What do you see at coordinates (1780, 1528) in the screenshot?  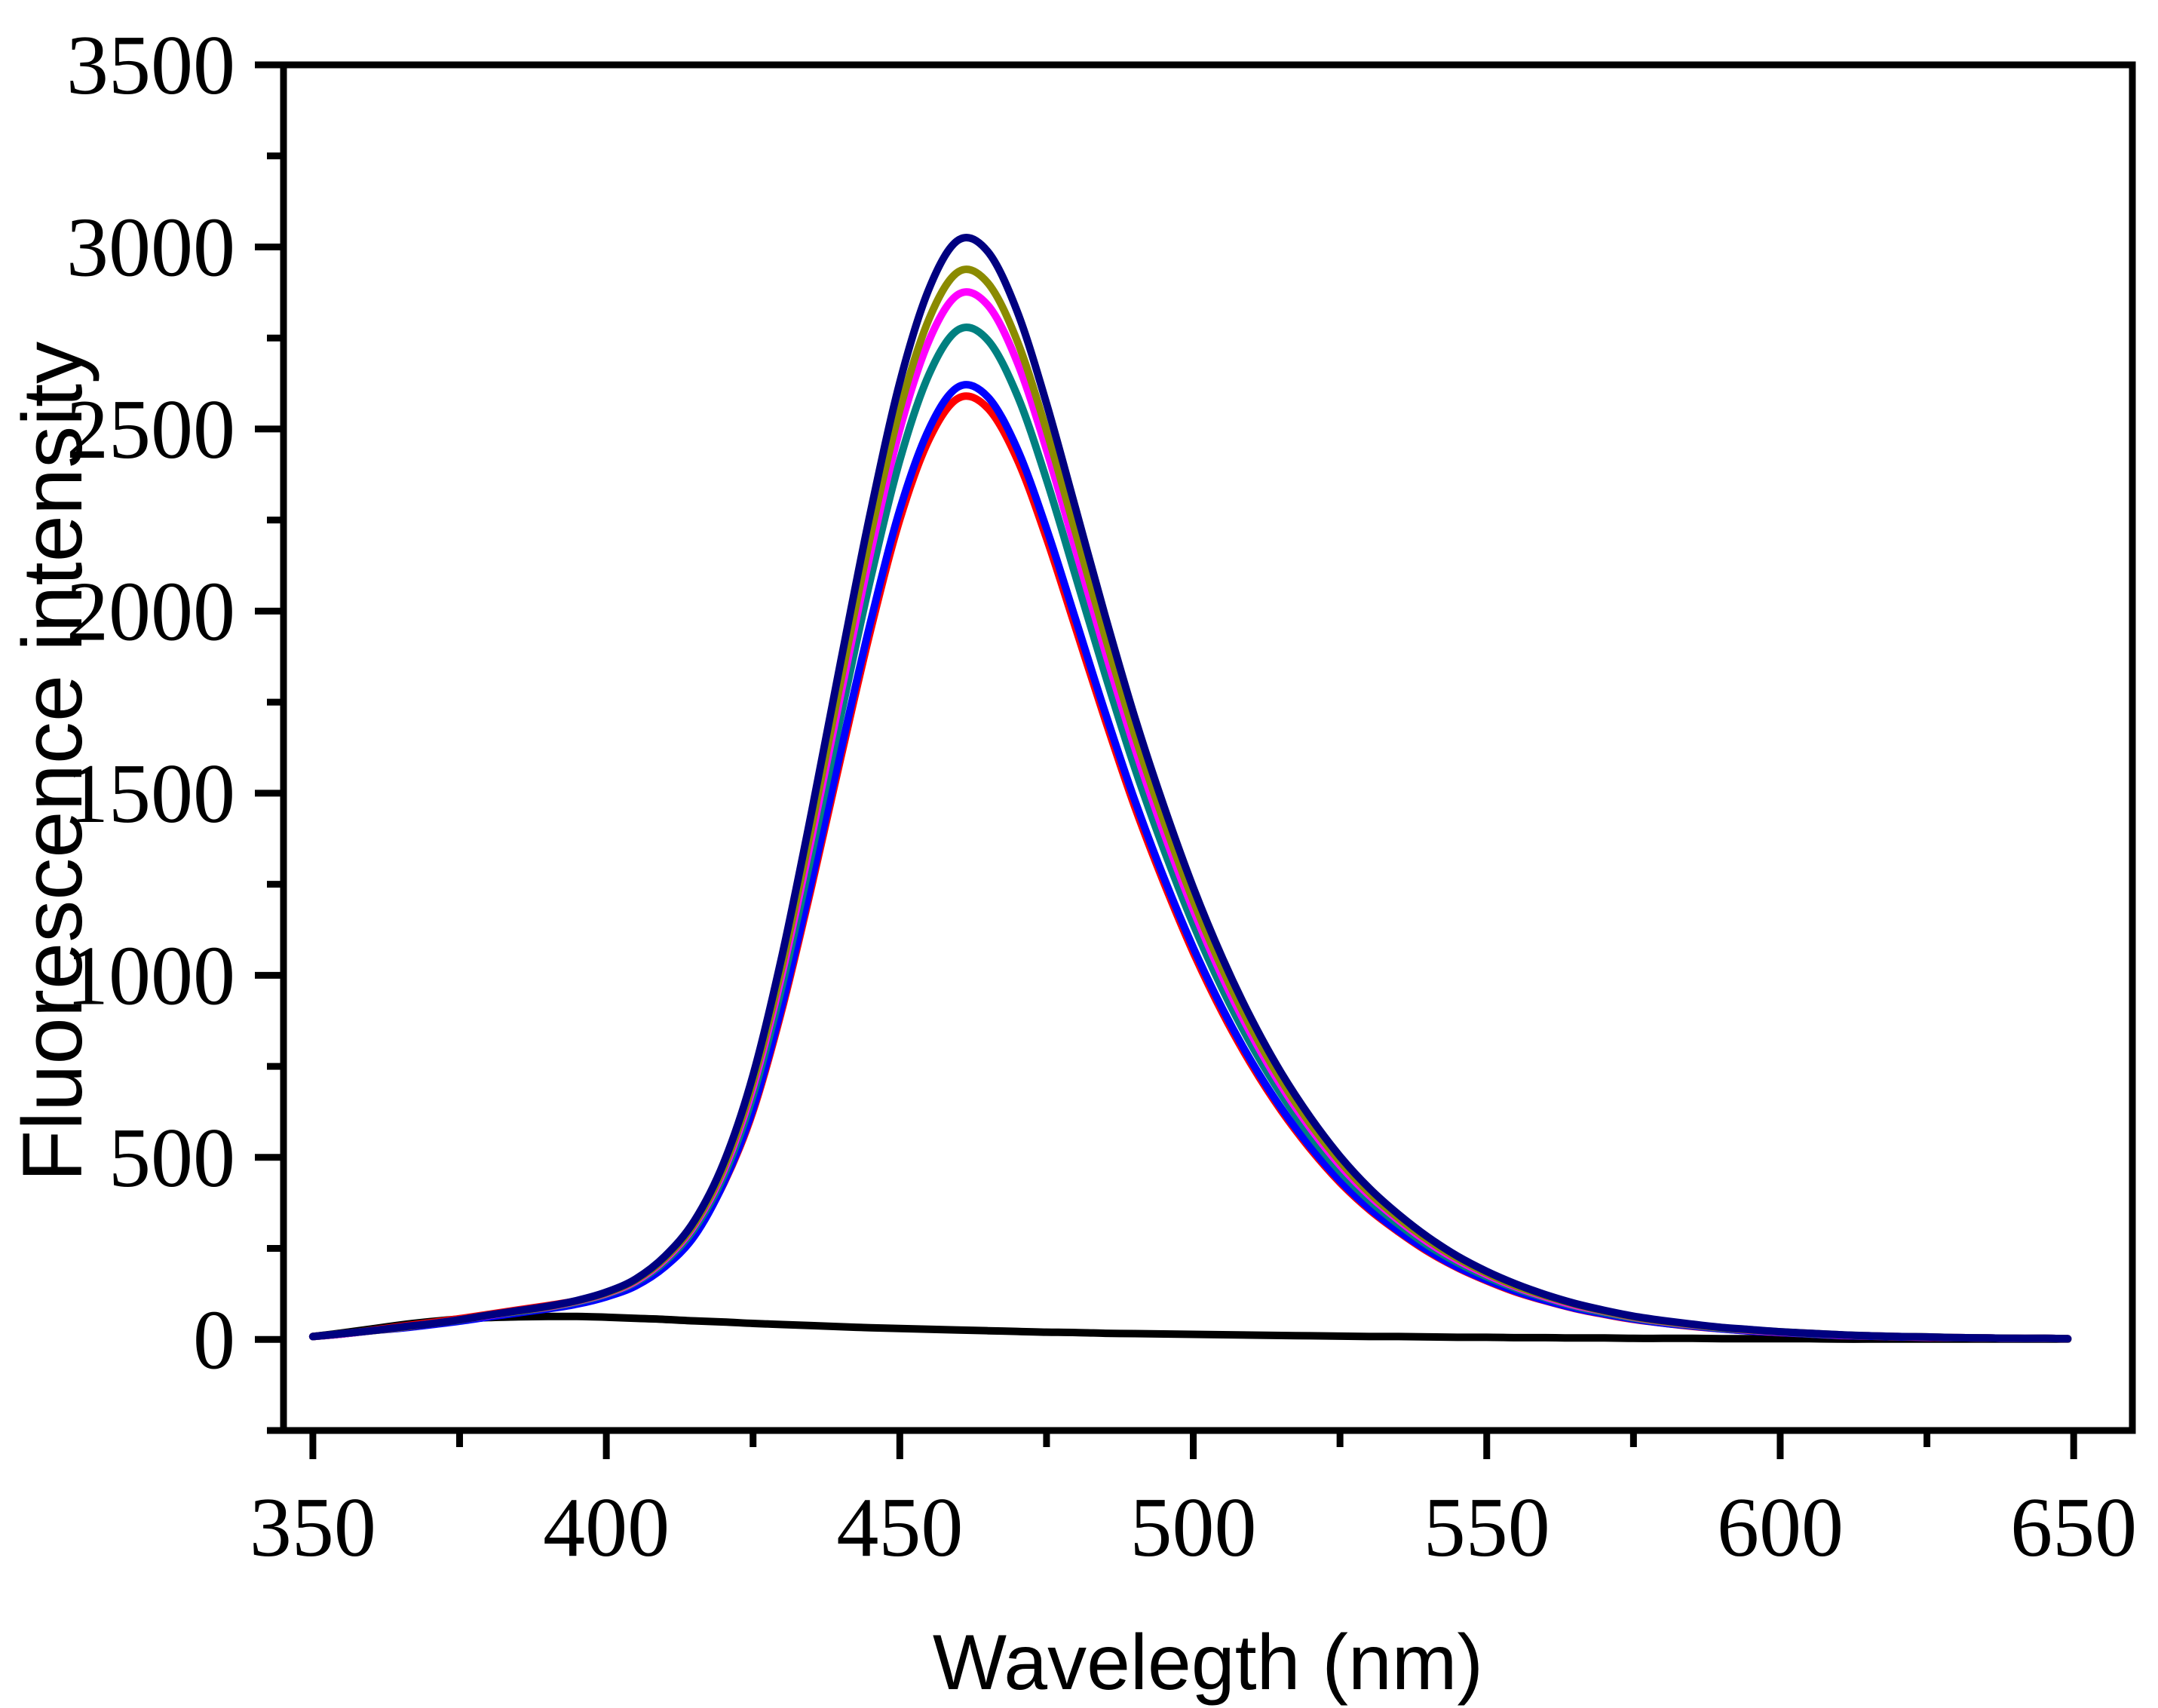 I see `x-tick-label-600: 600` at bounding box center [1780, 1528].